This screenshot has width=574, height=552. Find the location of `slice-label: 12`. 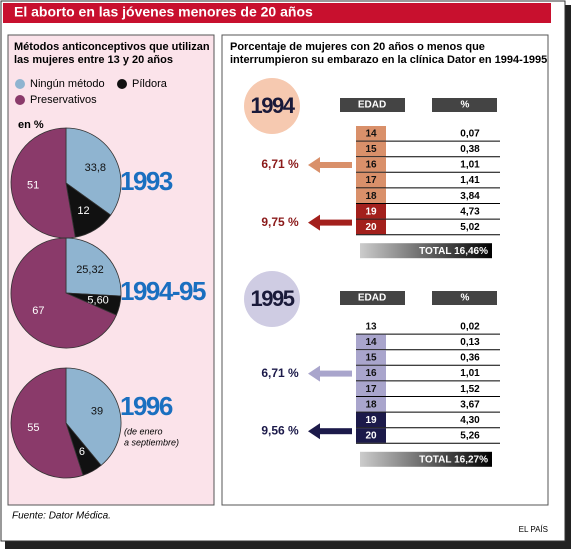

slice-label: 12 is located at coordinates (83, 211).